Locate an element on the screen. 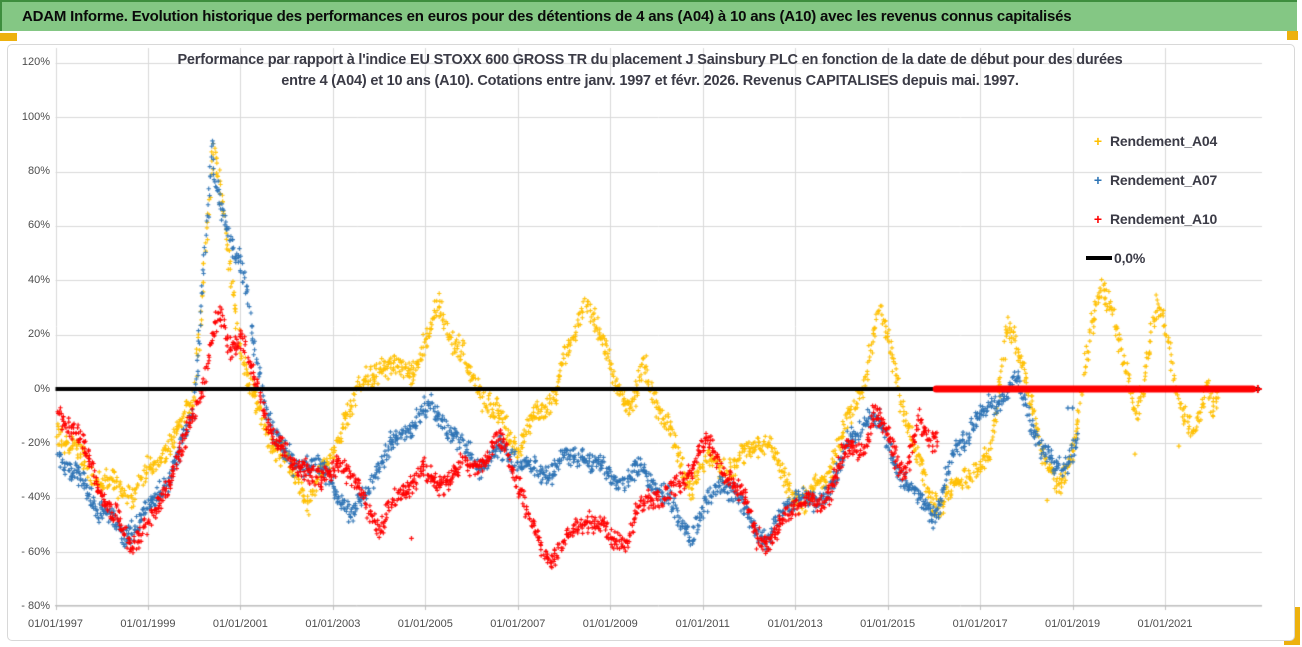 This screenshot has height=647, width=1302. y-tick-label: 120% is located at coordinates (35, 62).